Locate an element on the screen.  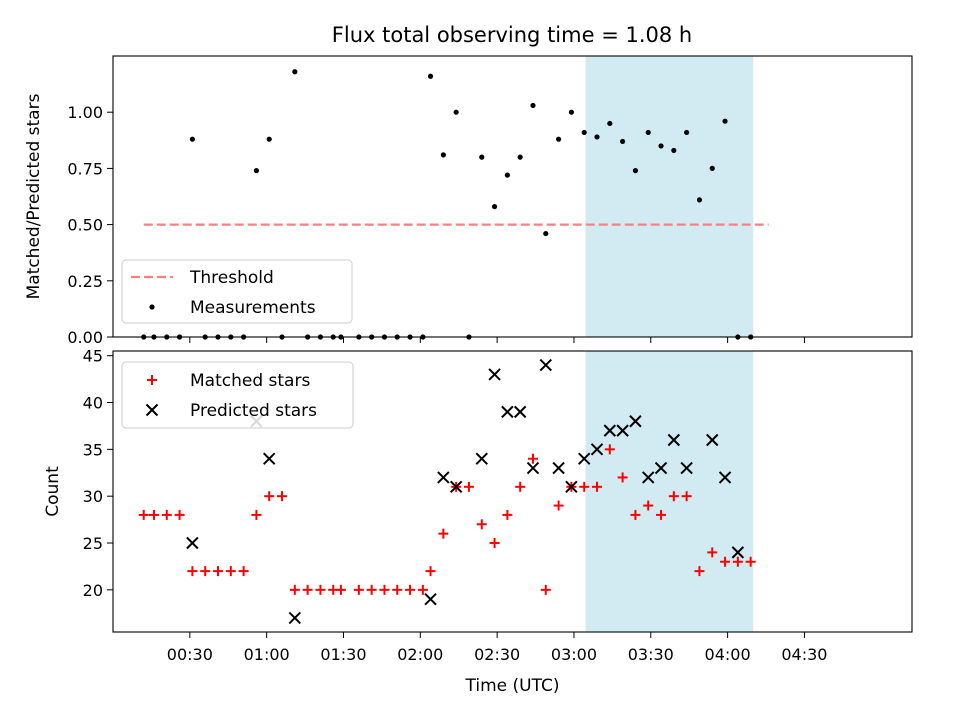
x-tick-label: 02:30 is located at coordinates (497, 654).